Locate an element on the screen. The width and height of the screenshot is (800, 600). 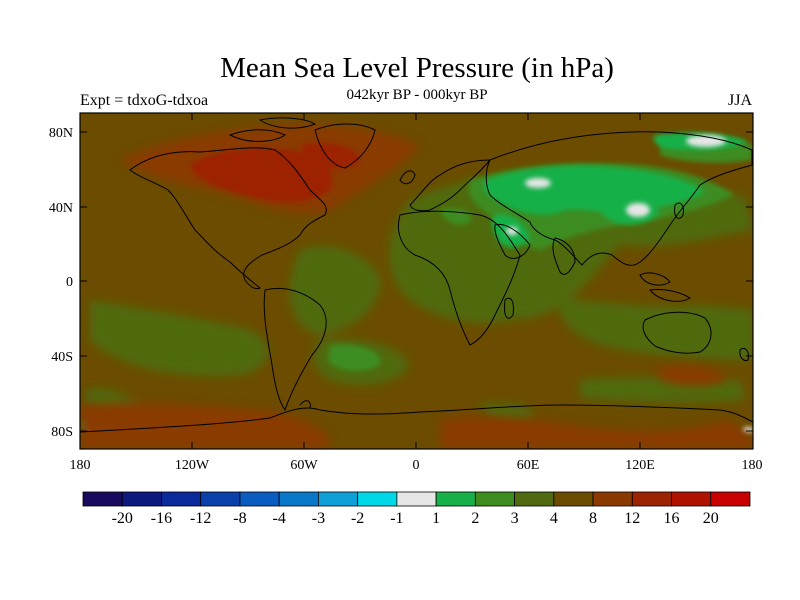
x-tick-label: 60W is located at coordinates (304, 465).